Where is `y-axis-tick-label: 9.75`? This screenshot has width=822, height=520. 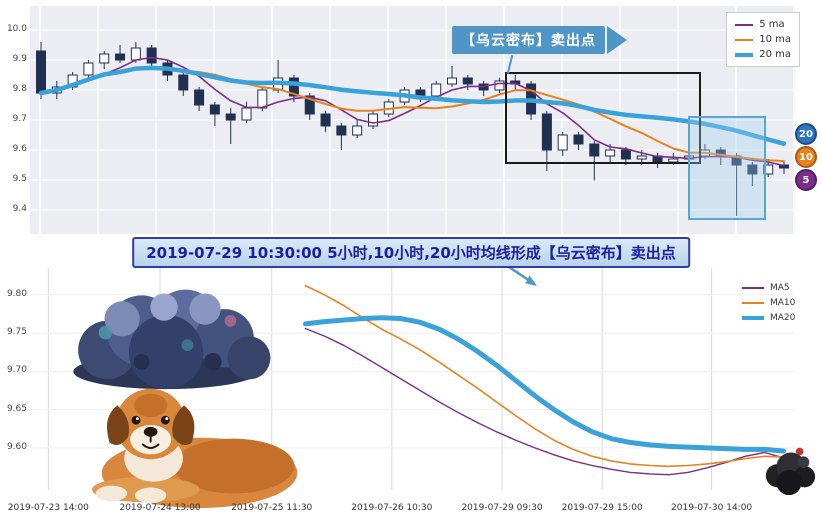 y-axis-tick-label: 9.75 is located at coordinates (16, 332).